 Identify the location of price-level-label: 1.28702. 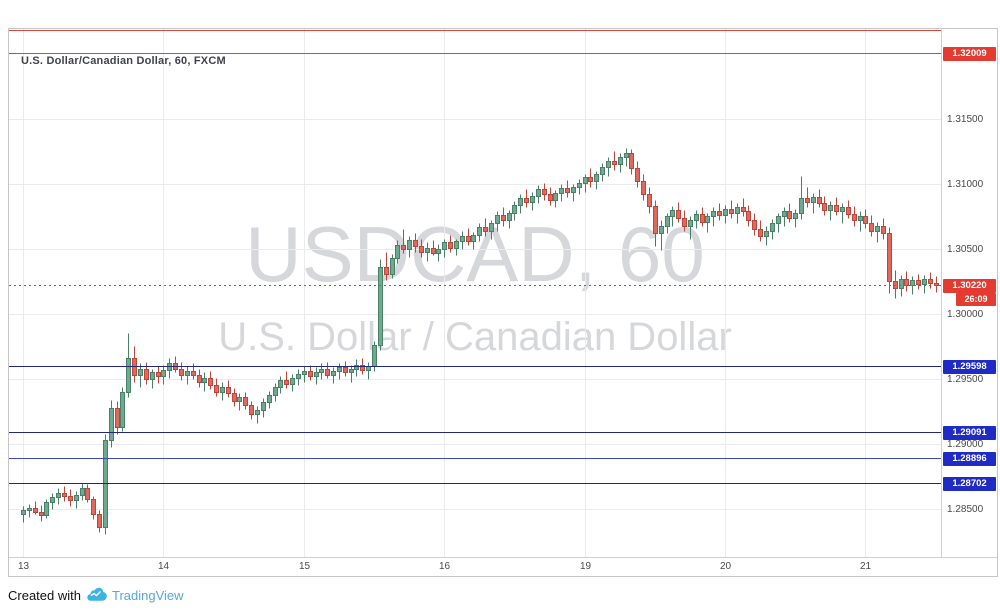
(969, 483).